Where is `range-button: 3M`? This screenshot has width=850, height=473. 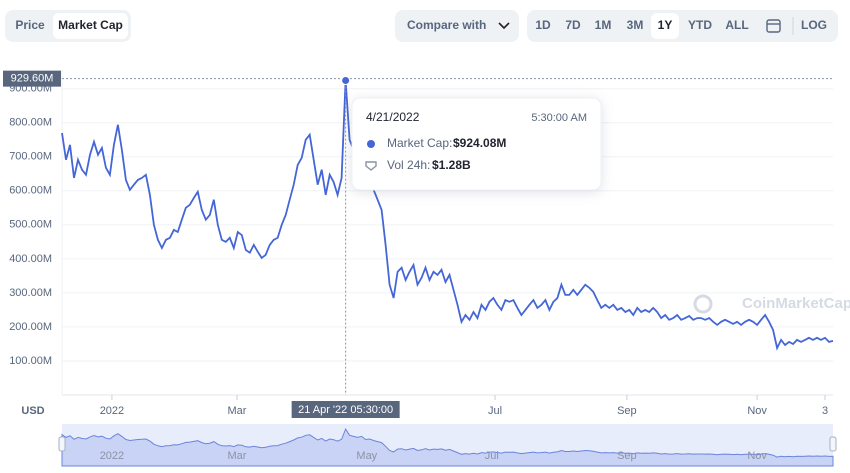 range-button: 3M is located at coordinates (635, 25).